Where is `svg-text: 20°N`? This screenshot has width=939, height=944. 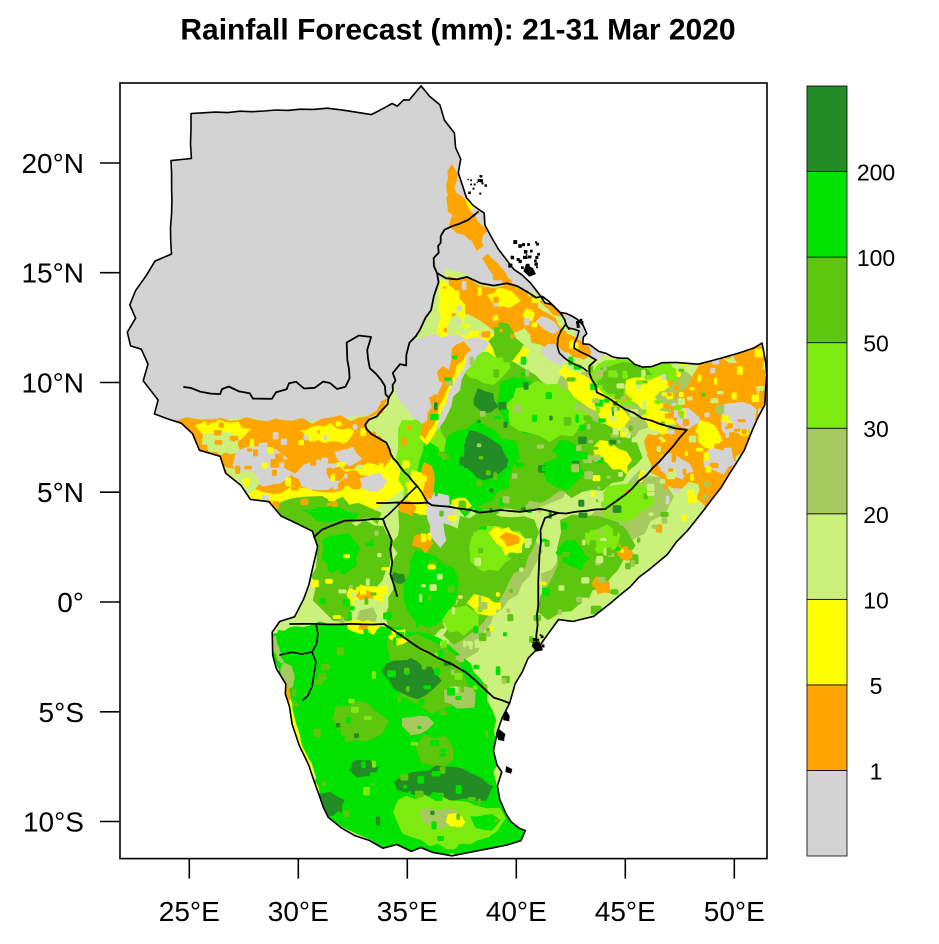 svg-text: 20°N is located at coordinates (52, 163).